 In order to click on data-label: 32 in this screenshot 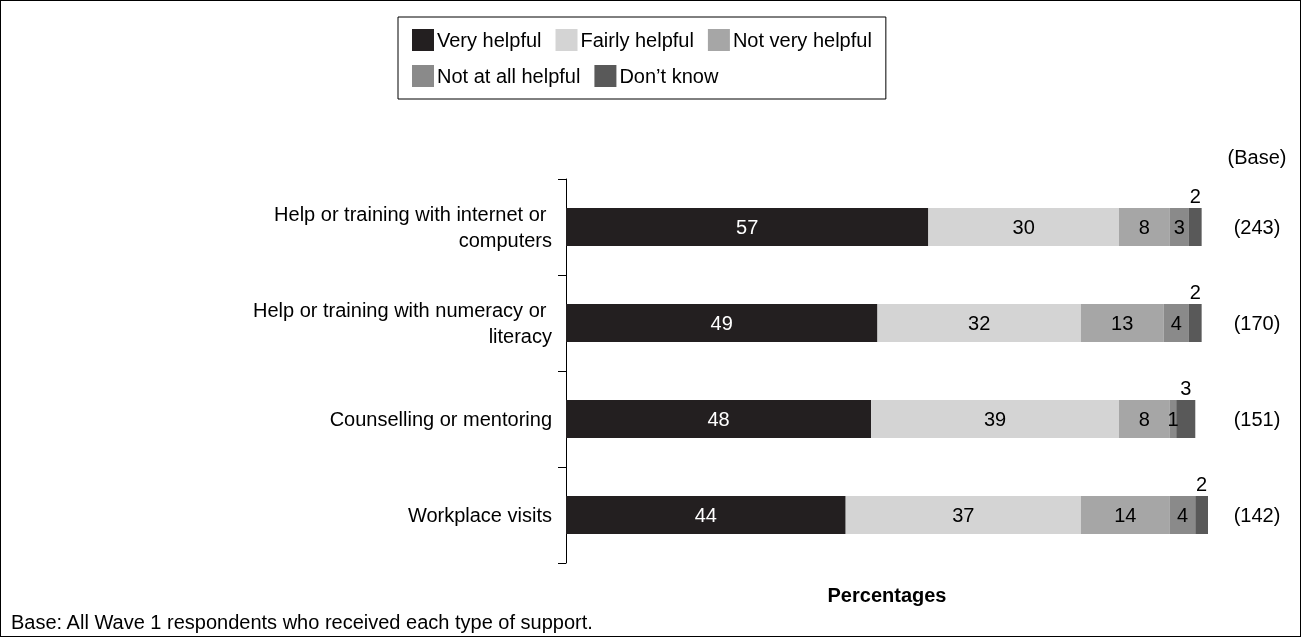, I will do `click(979, 323)`.